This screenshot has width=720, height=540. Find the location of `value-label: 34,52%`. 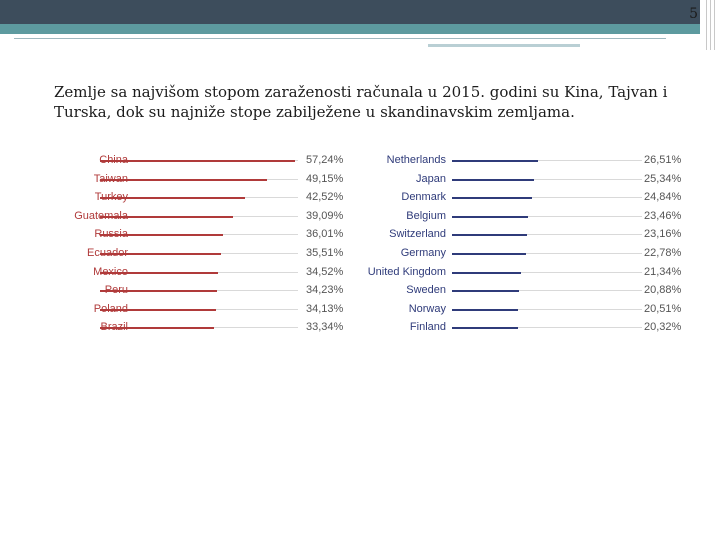

value-label: 34,52% is located at coordinates (325, 271).